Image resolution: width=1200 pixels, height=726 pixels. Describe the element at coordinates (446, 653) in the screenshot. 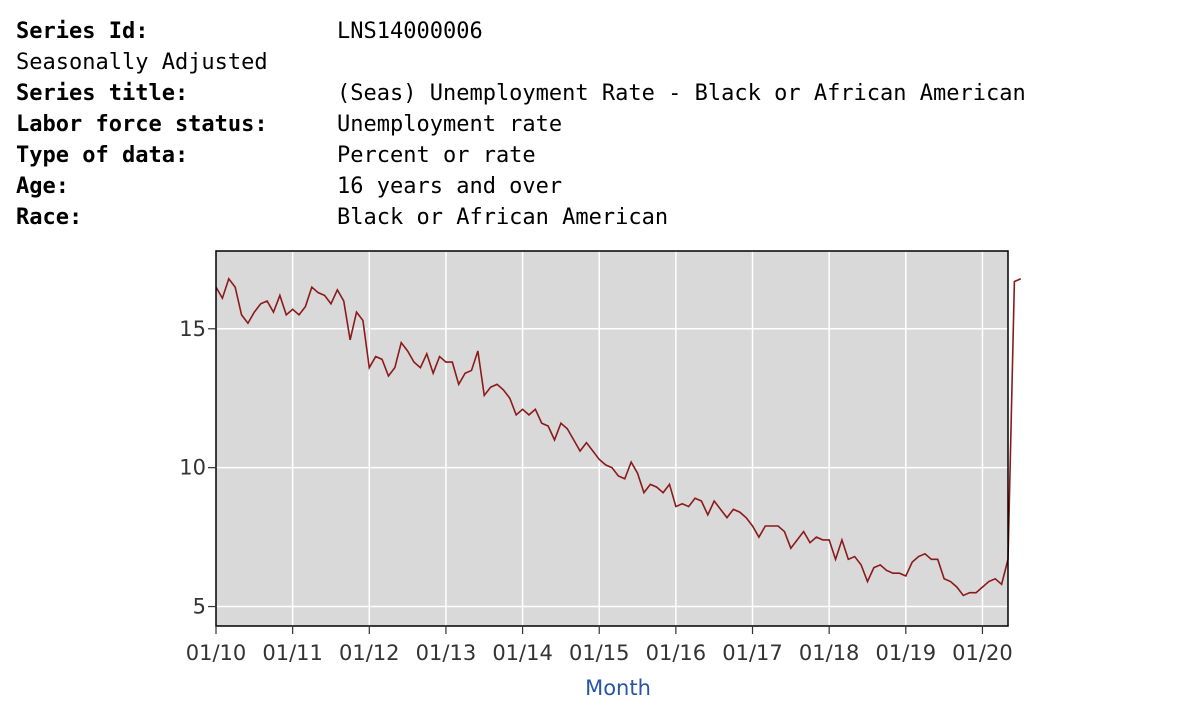

I see `x-tick-label: 01/13` at that location.